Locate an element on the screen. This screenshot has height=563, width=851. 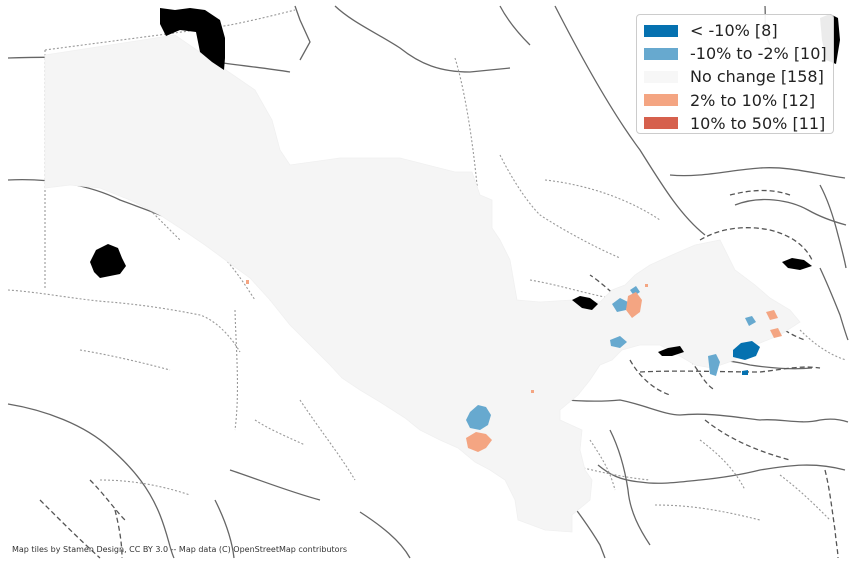
legend-label: 10% to 50% [11] is located at coordinates (758, 123).